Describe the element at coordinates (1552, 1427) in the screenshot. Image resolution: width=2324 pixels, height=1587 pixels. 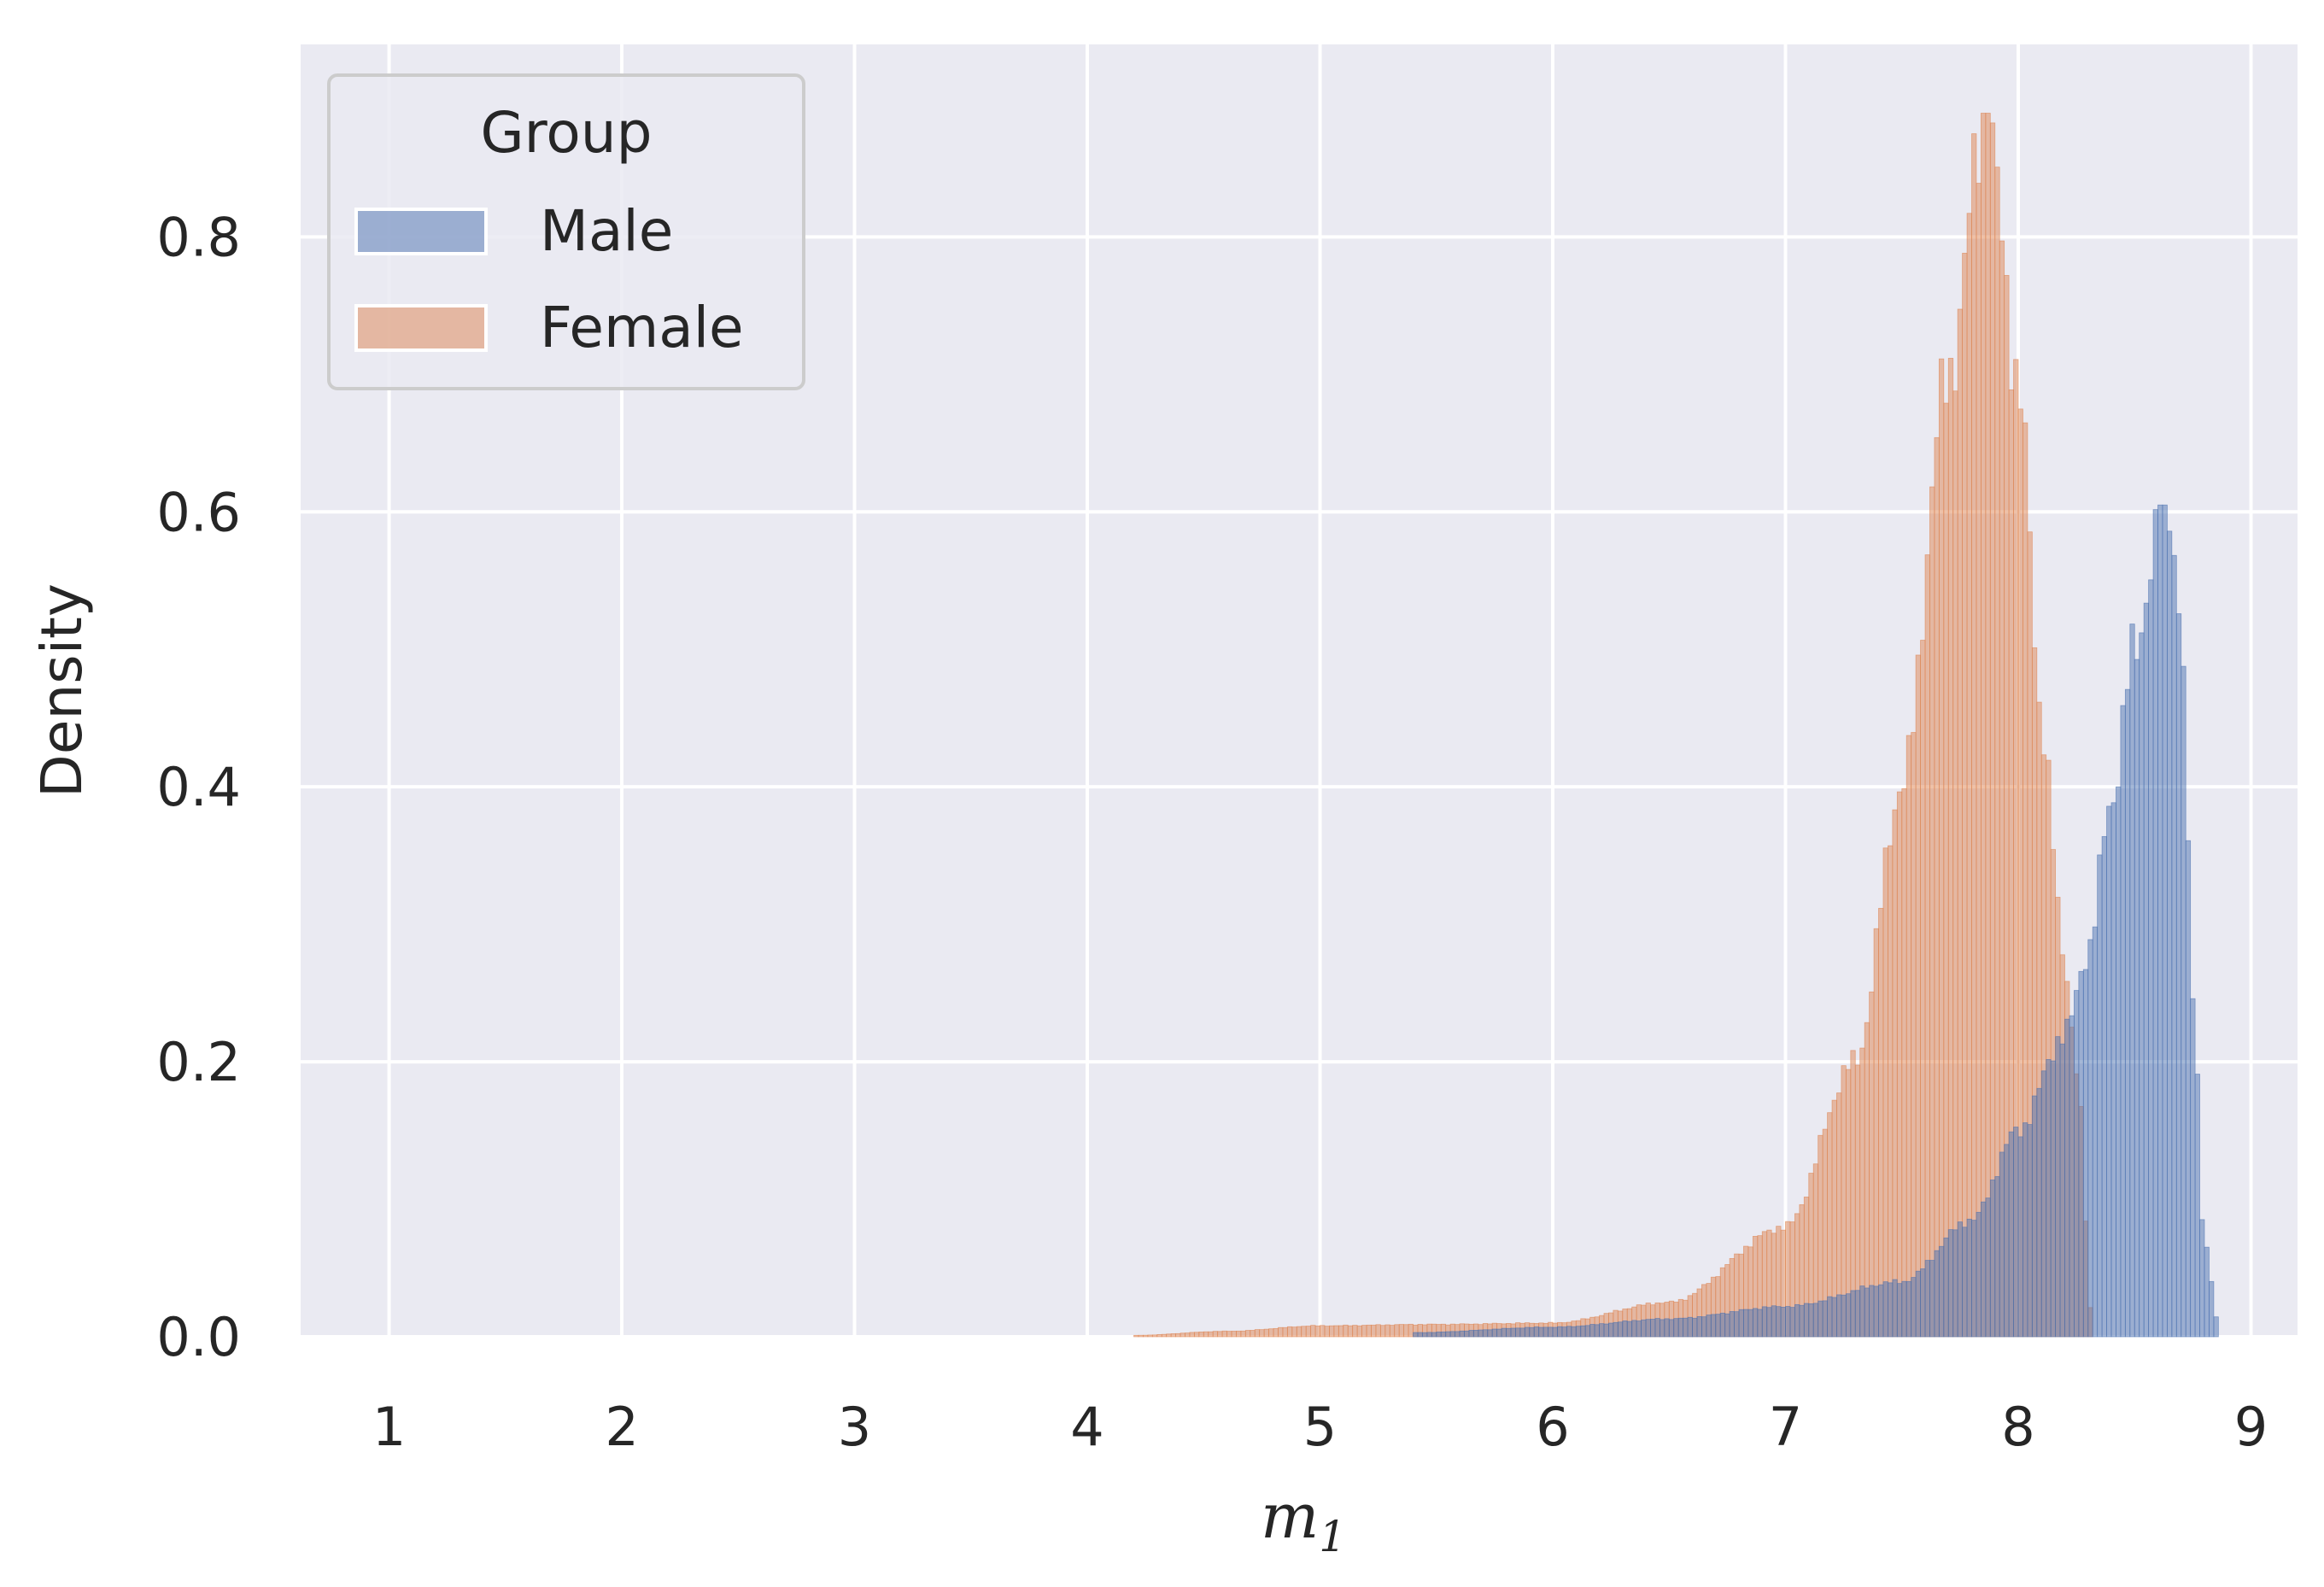
I see `x-tick-label: 6` at that location.